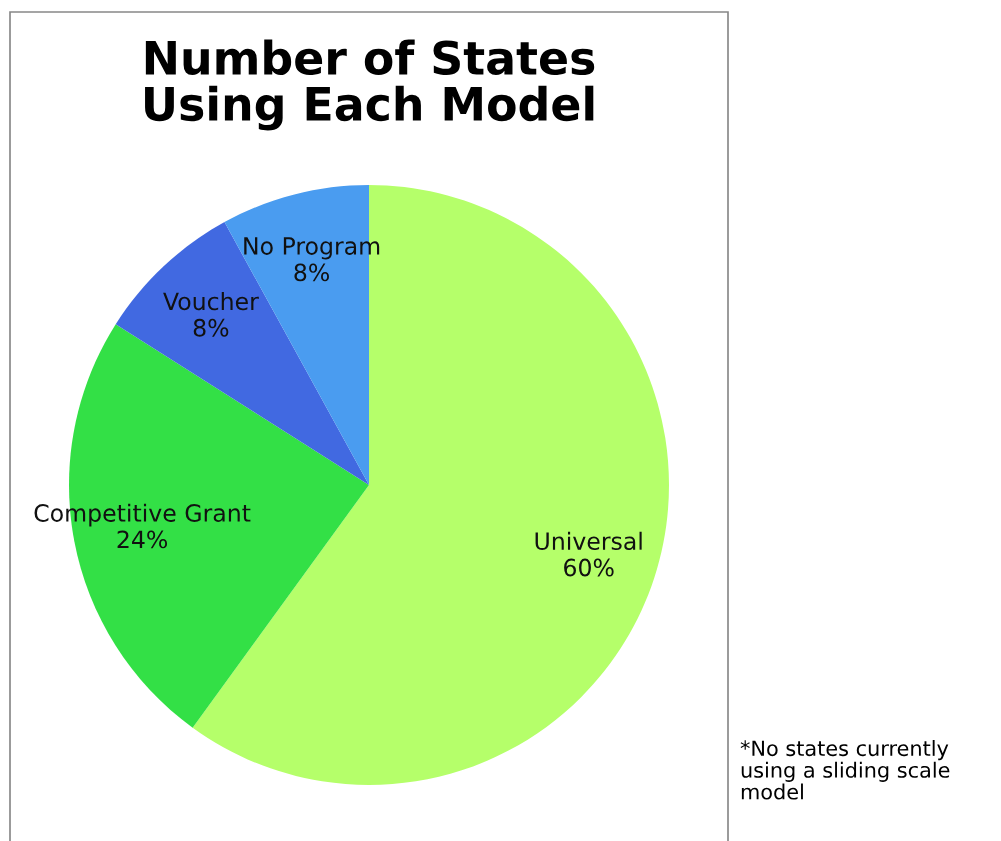 Image resolution: width=1001 pixels, height=841 pixels. Describe the element at coordinates (211, 301) in the screenshot. I see `slice-label: Voucher` at that location.